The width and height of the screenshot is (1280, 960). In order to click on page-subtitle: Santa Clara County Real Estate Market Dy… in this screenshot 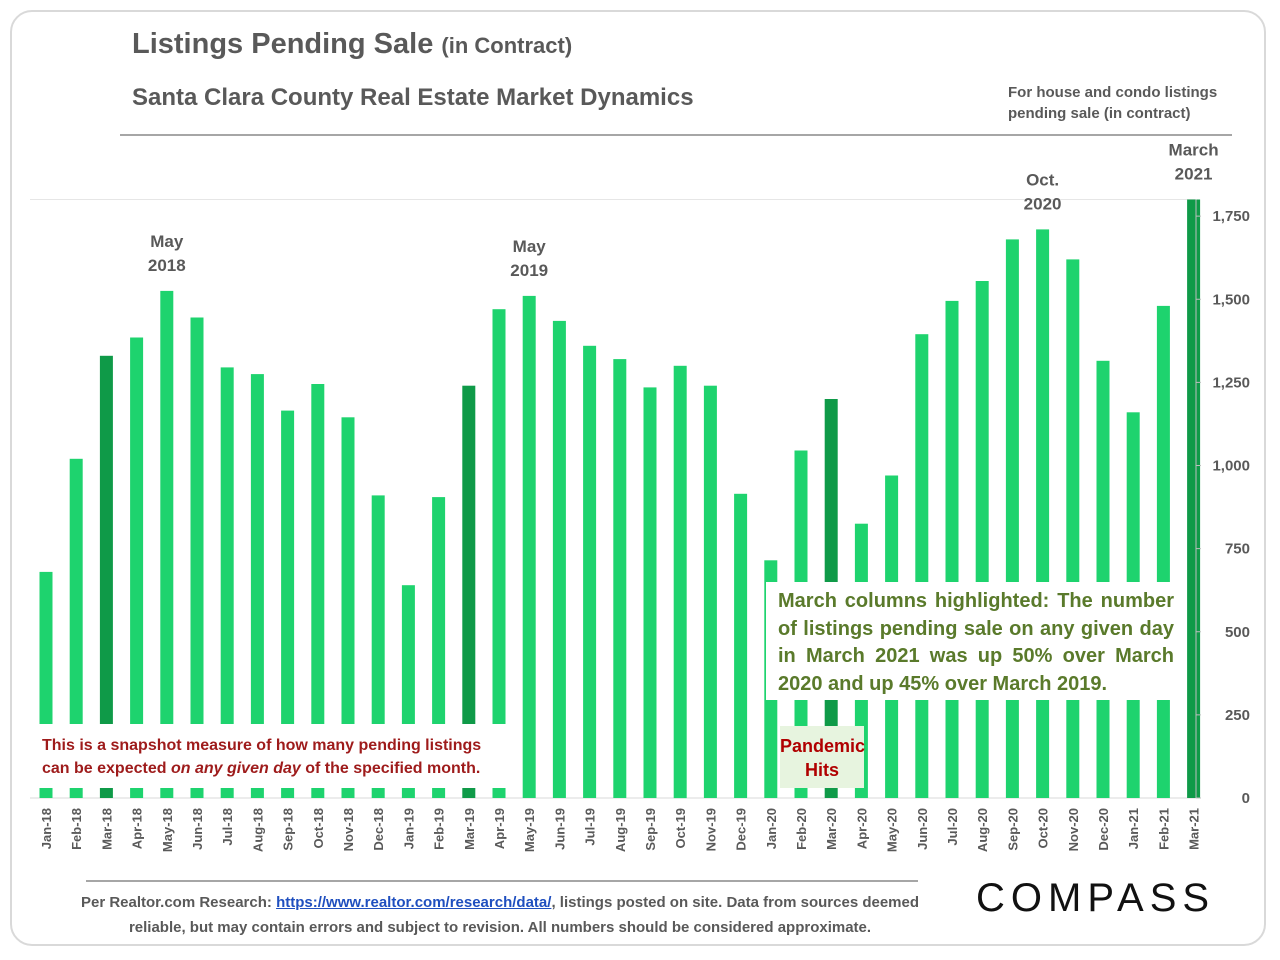, I will do `click(413, 97)`.